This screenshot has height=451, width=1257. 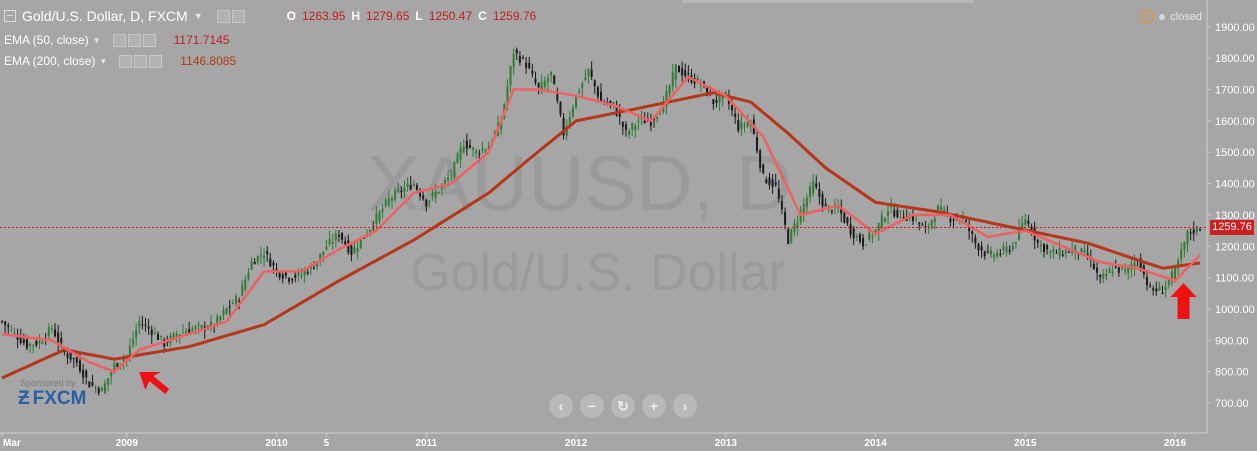 I want to click on watermark-symbol: XAUUSD, D, so click(x=580, y=183).